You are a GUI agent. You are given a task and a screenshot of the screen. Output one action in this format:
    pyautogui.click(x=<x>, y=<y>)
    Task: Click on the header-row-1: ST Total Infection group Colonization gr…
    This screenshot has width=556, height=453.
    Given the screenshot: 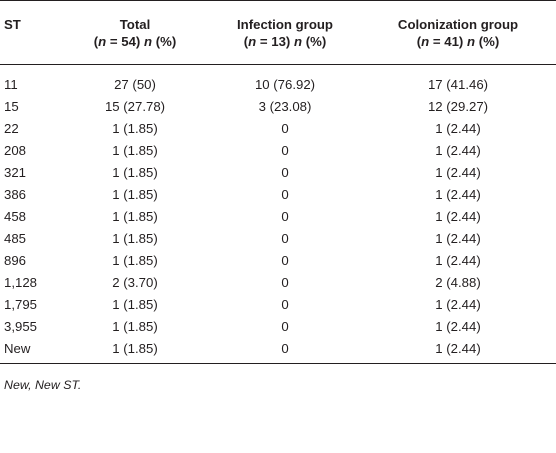 What is the action you would take?
    pyautogui.click(x=278, y=16)
    